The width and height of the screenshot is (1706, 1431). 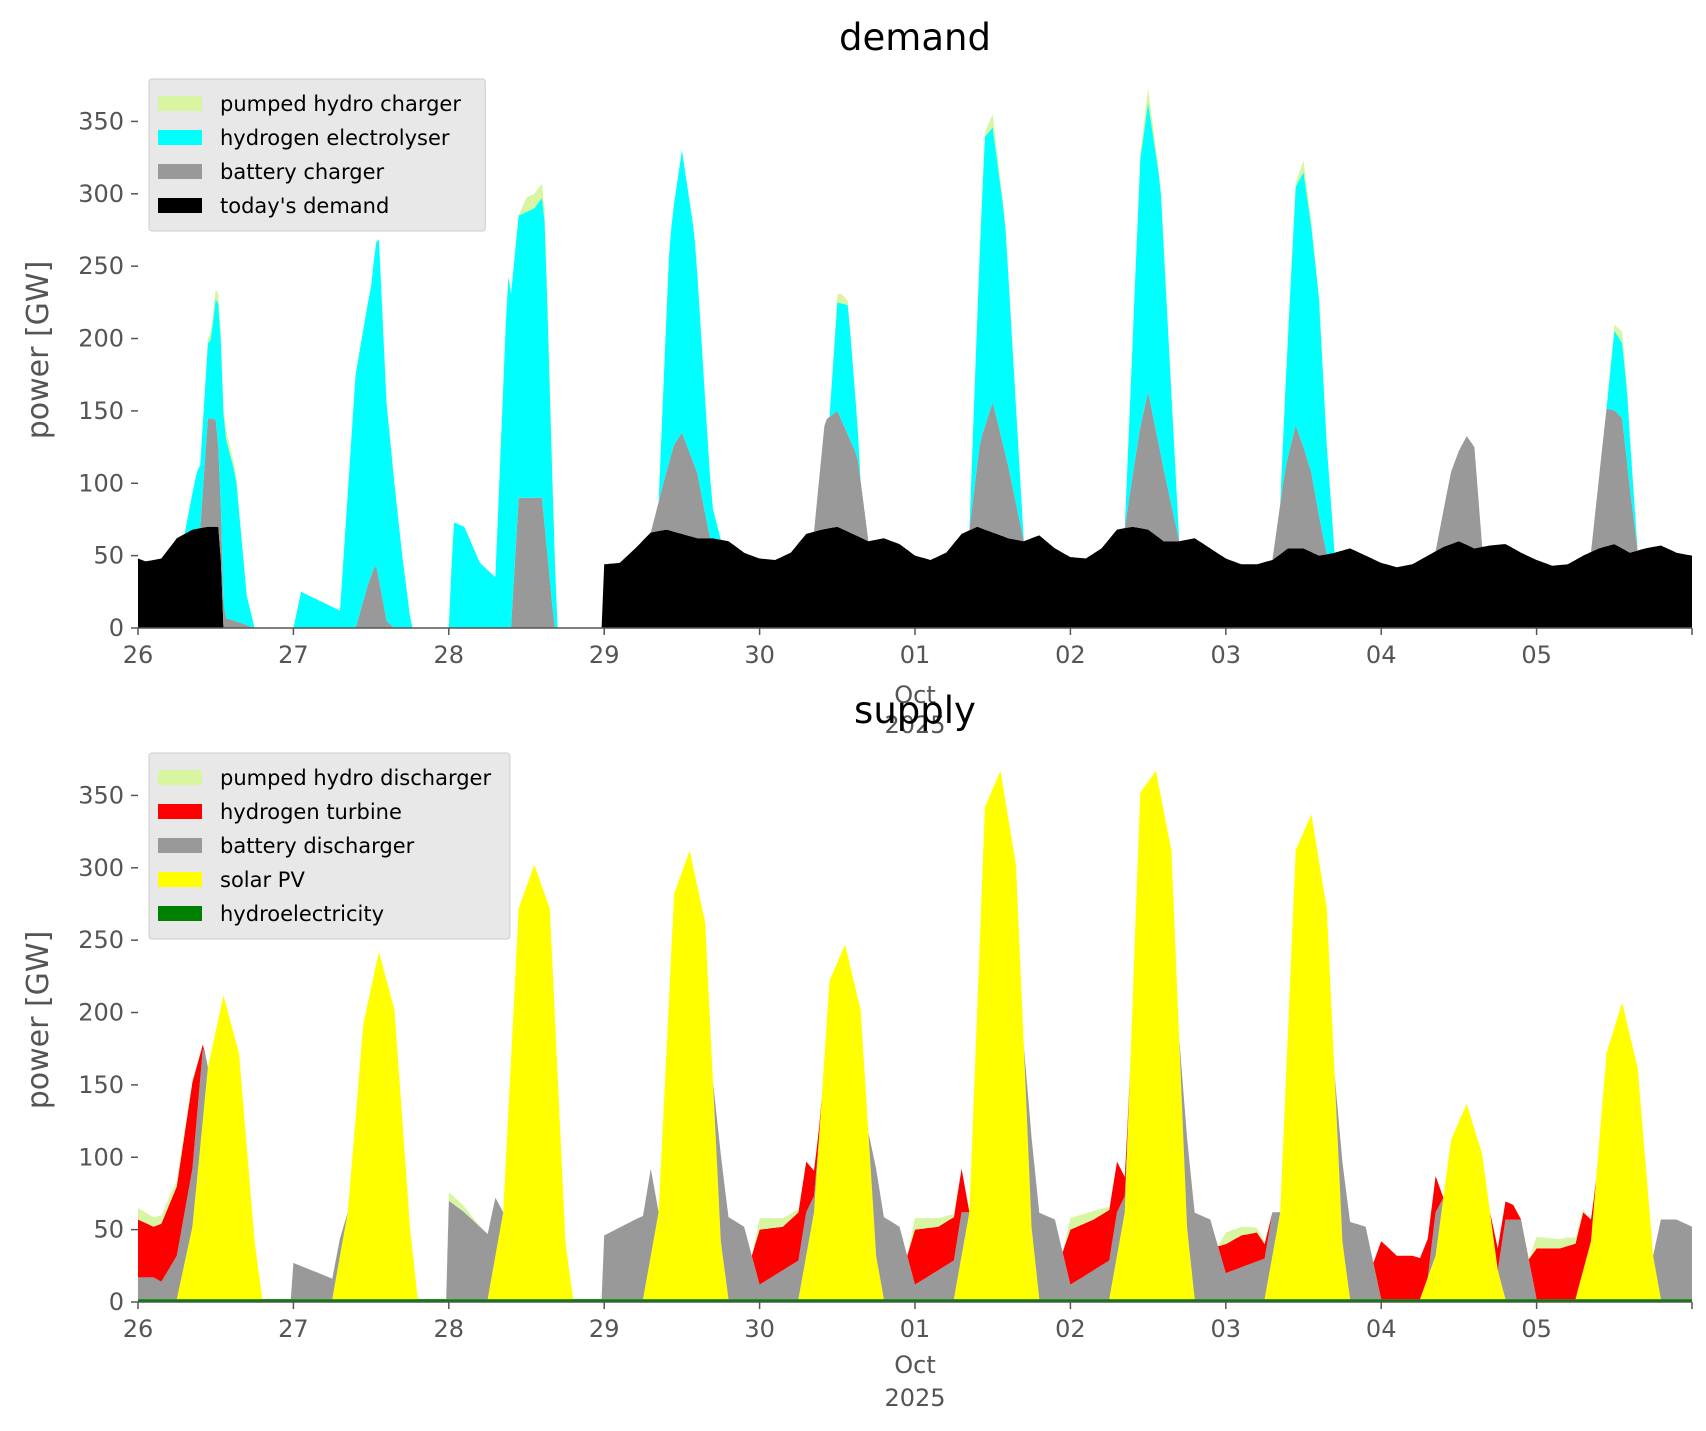 What do you see at coordinates (262, 880) in the screenshot?
I see `legend-label: solar PV` at bounding box center [262, 880].